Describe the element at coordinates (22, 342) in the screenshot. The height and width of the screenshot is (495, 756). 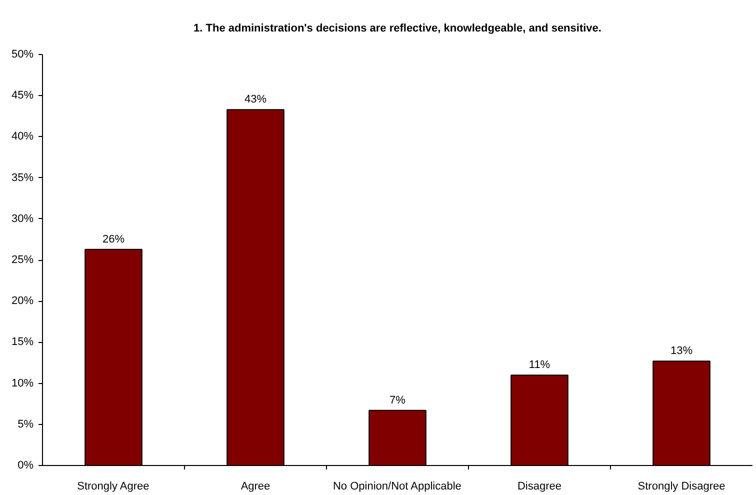
I see `y-tick-label: 15%` at that location.